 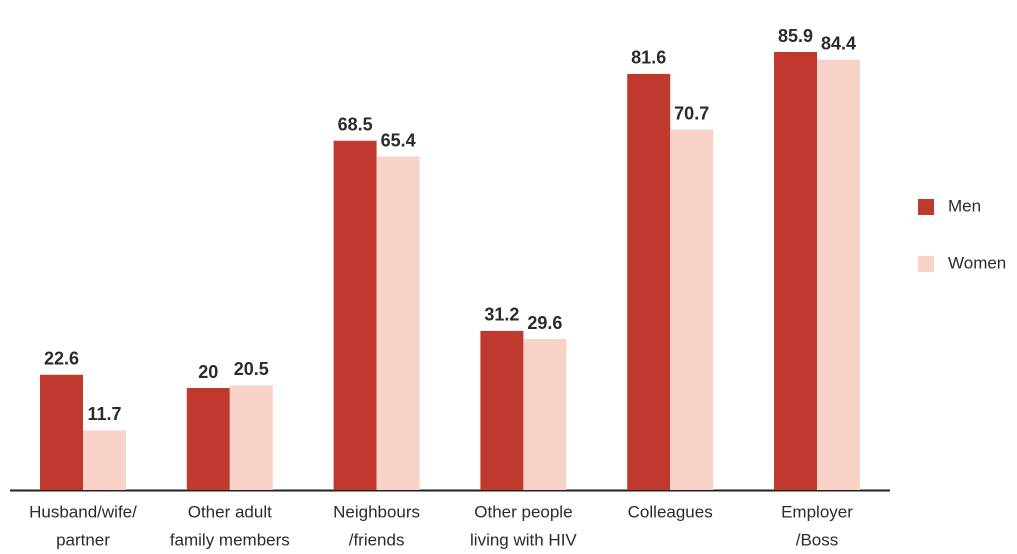 I want to click on value-label: 31.2, so click(x=501, y=315).